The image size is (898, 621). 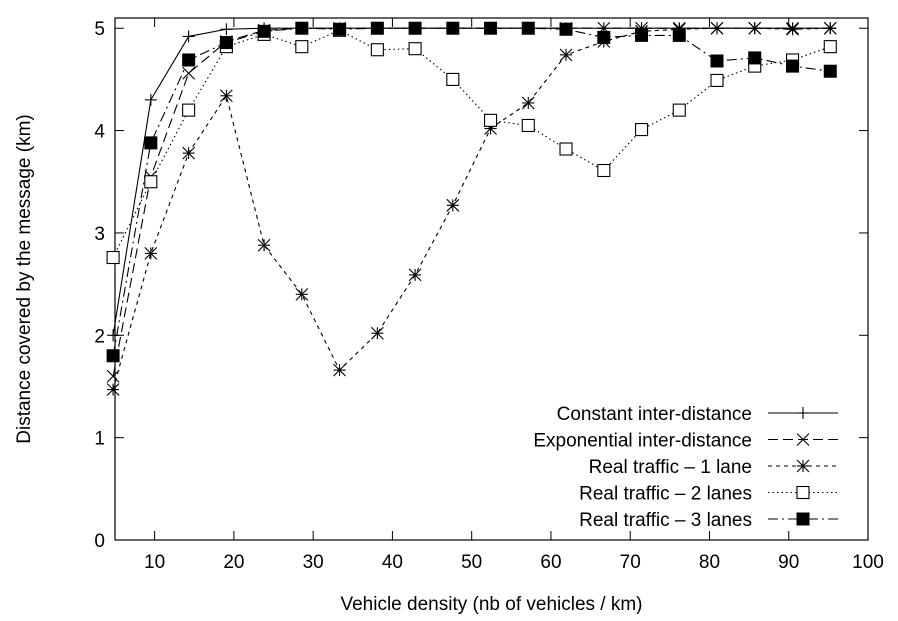 I want to click on x-tick-label-10: 10, so click(x=154, y=562).